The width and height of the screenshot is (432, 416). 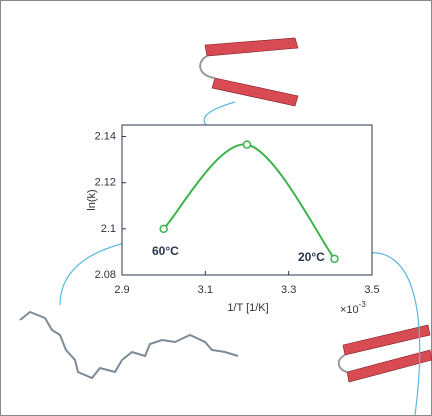 What do you see at coordinates (311, 257) in the screenshot?
I see `annotation: 20°C` at bounding box center [311, 257].